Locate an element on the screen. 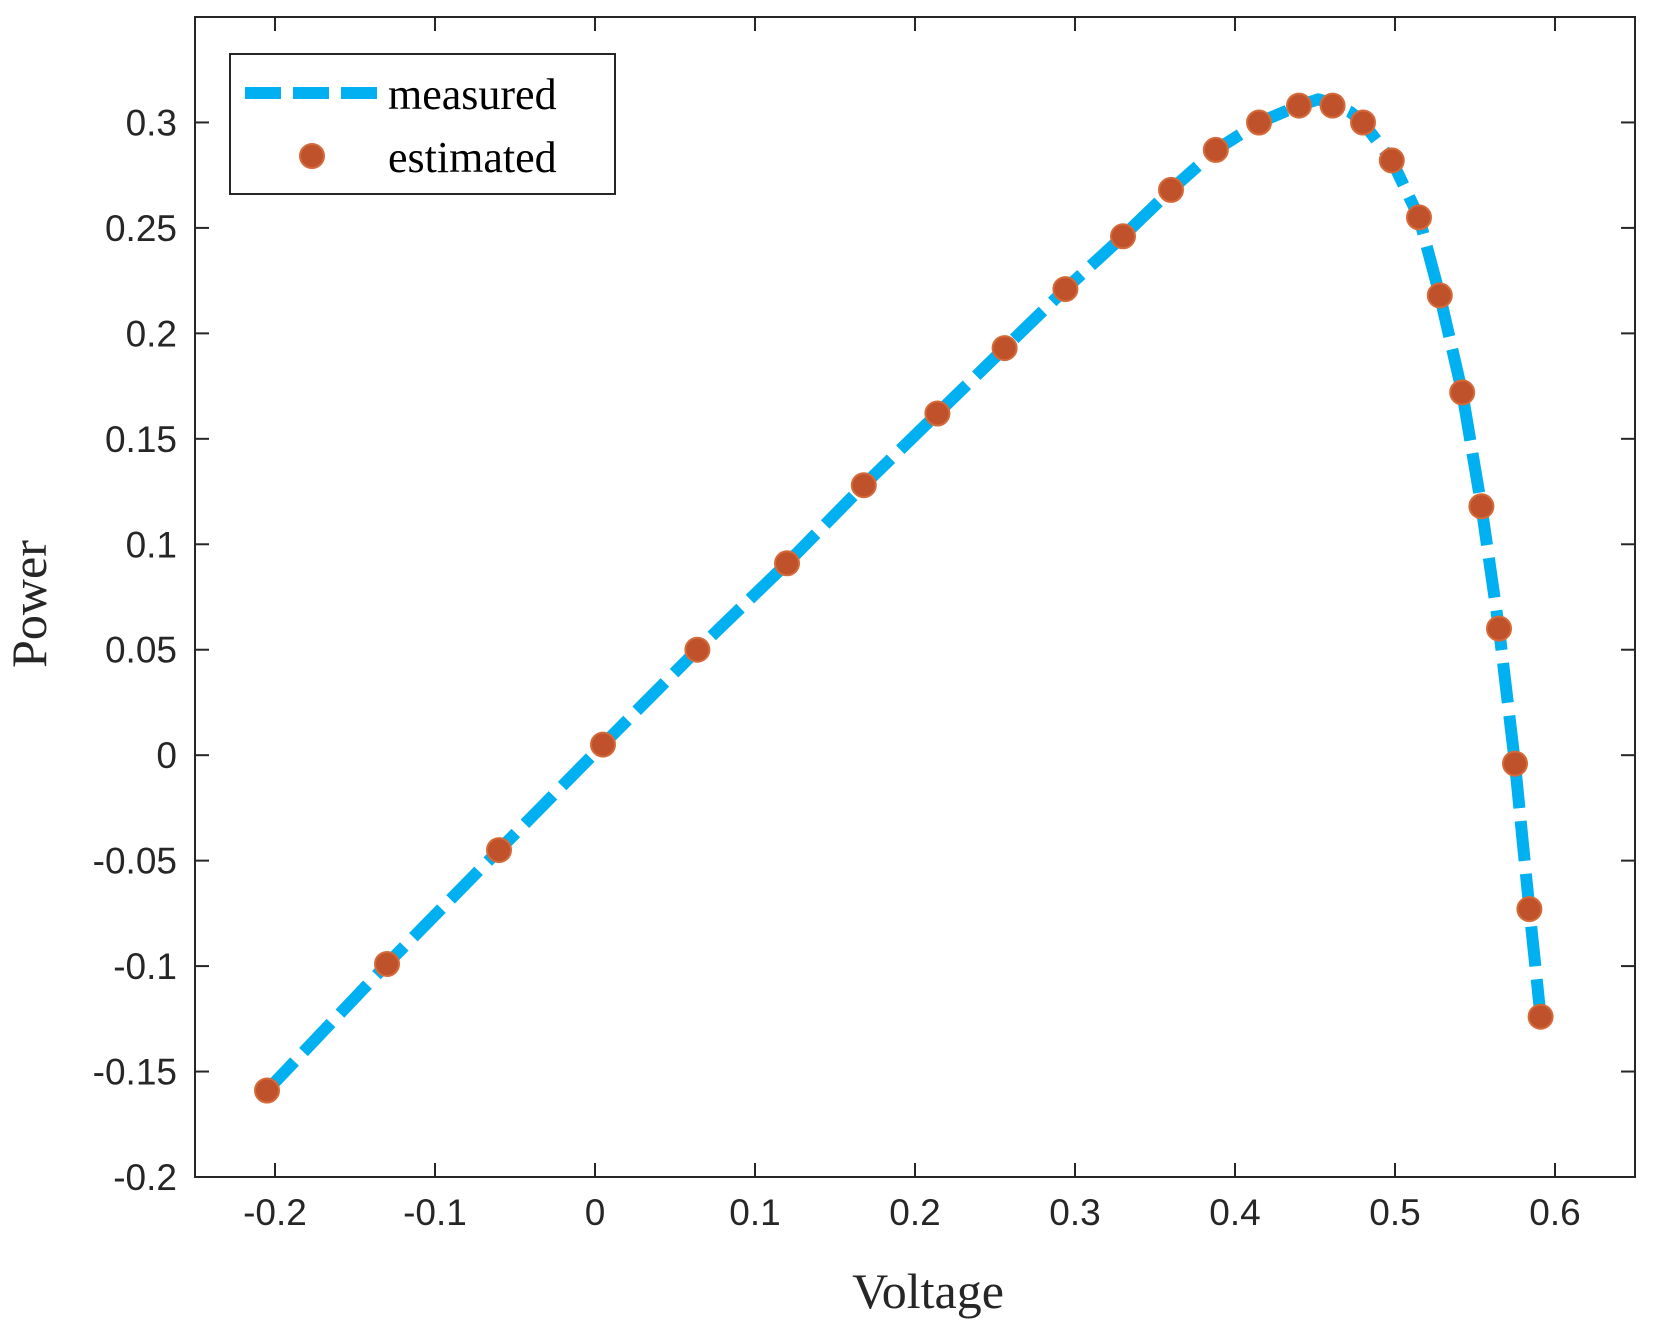 This screenshot has width=1673, height=1324. x-tick-label: 0.6 is located at coordinates (1554, 1212).